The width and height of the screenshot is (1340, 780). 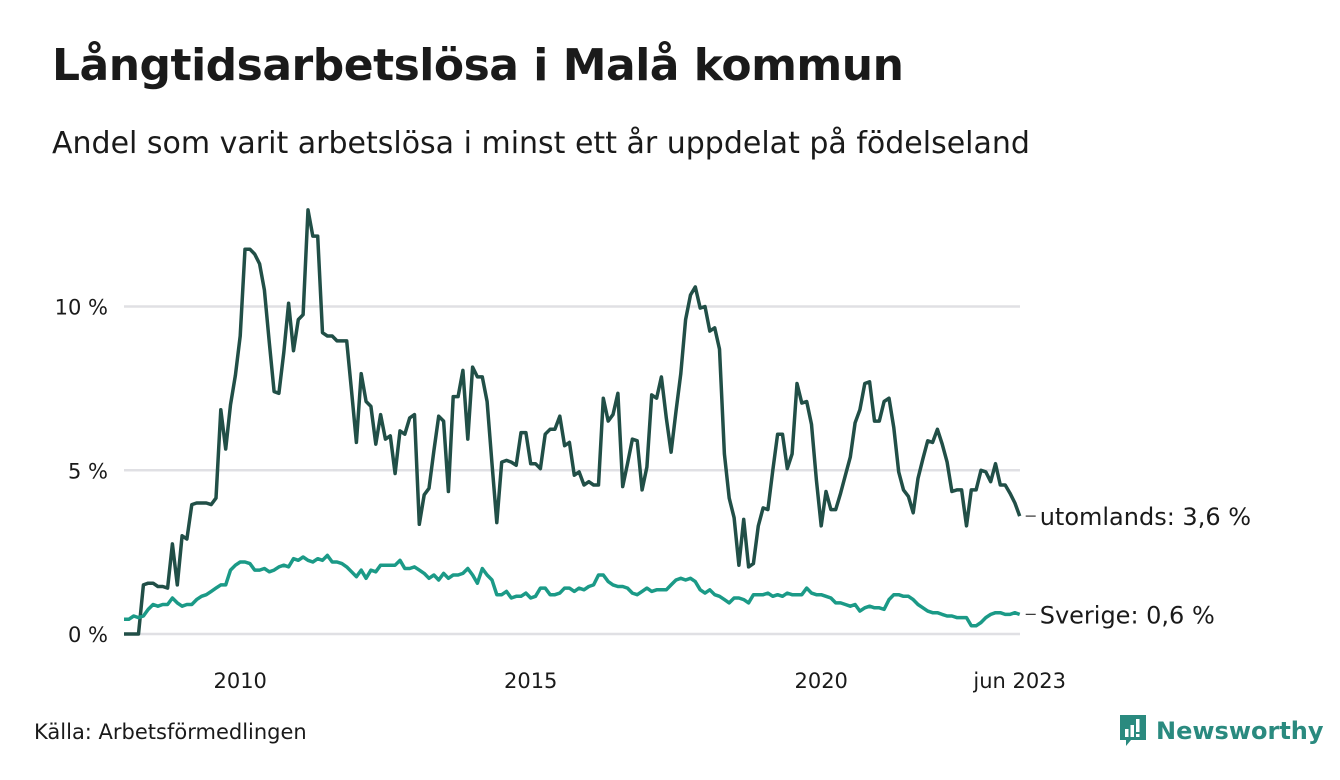 I want to click on y-axis: 0 % 5 % 10 %, so click(x=81, y=472).